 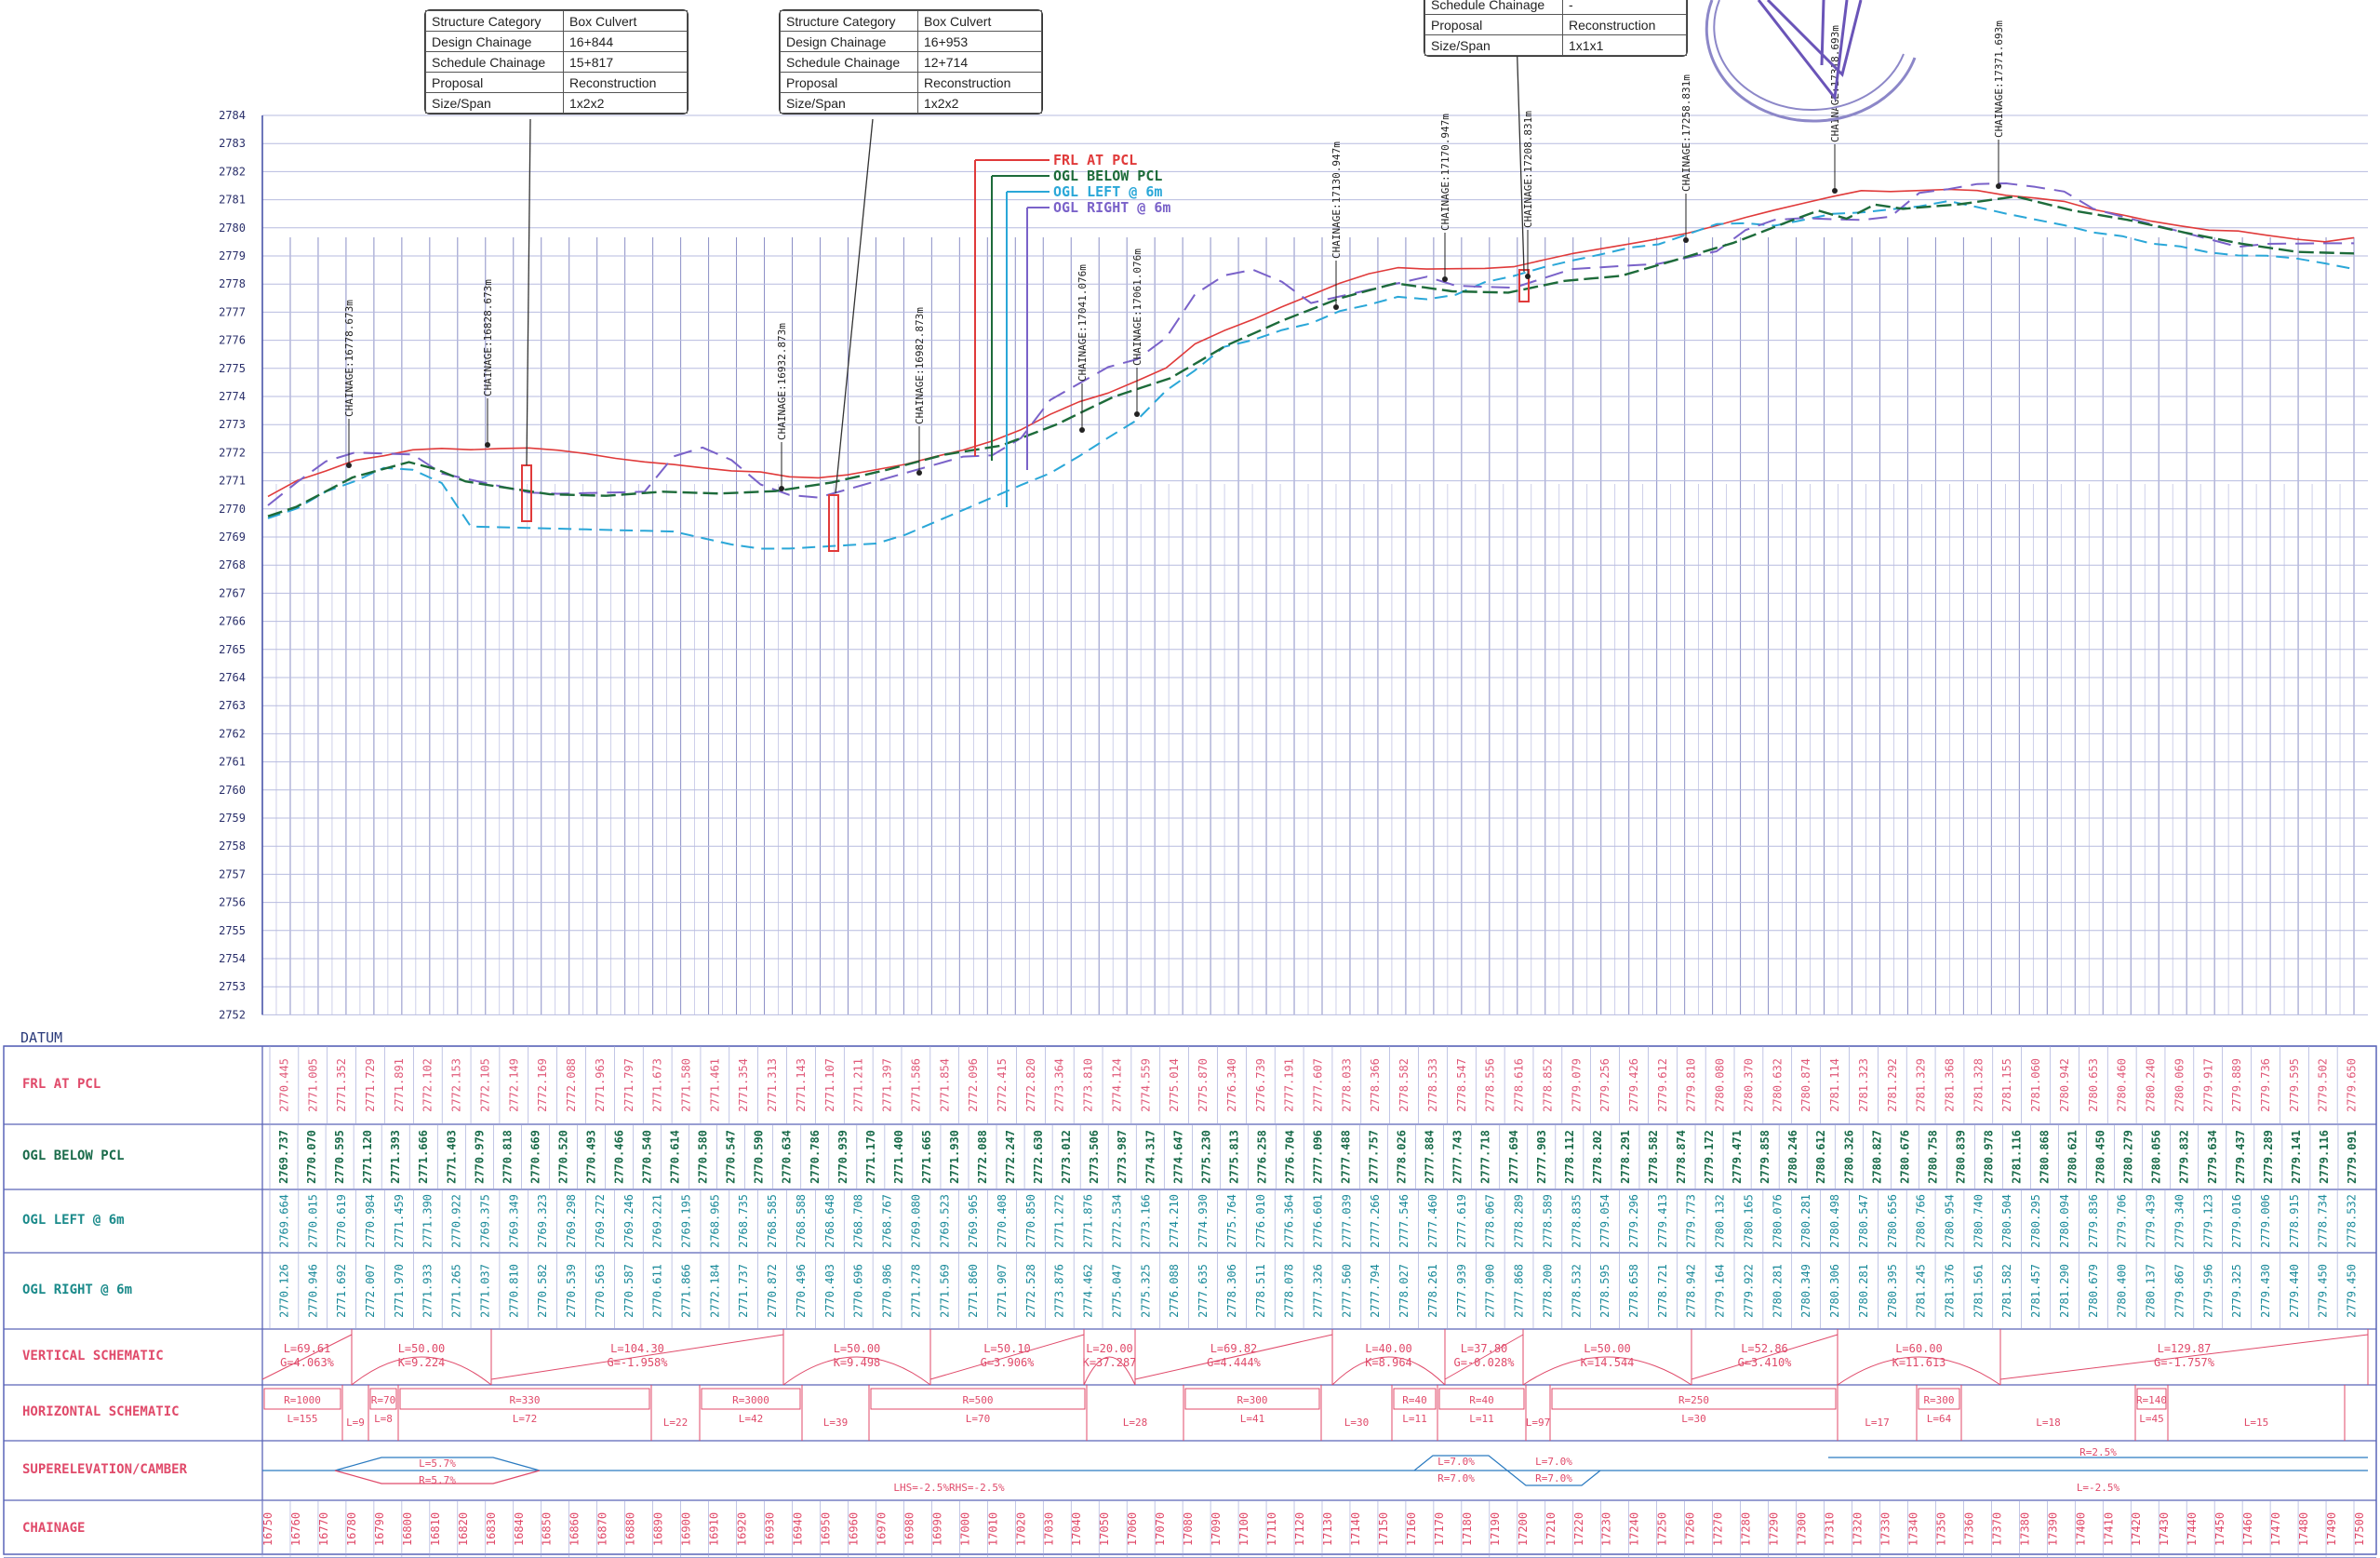 I want to click on band-value: 2777.939, so click(x=1461, y=1291).